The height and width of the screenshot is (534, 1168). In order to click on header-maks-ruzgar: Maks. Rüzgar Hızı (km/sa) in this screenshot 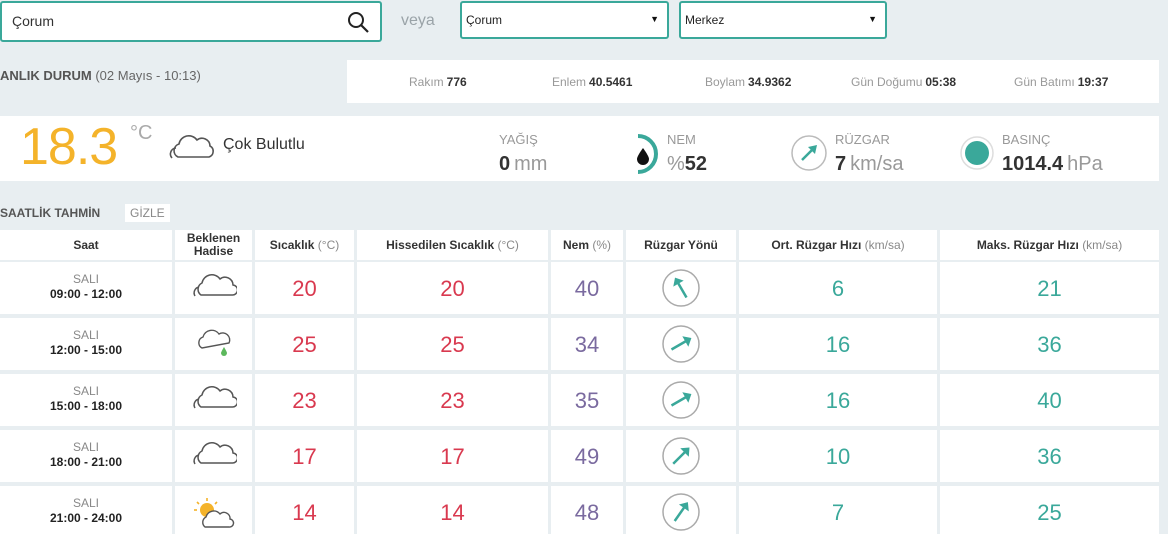, I will do `click(1049, 245)`.